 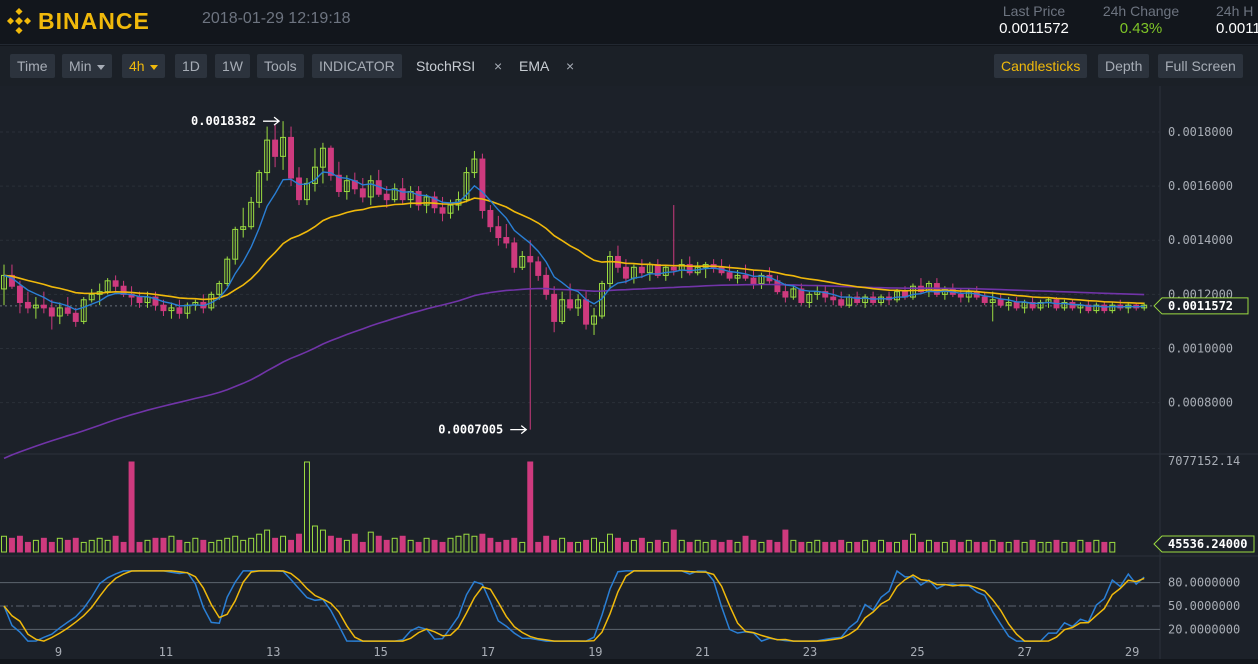 I want to click on brand-logo: BINANCE, so click(x=78, y=21).